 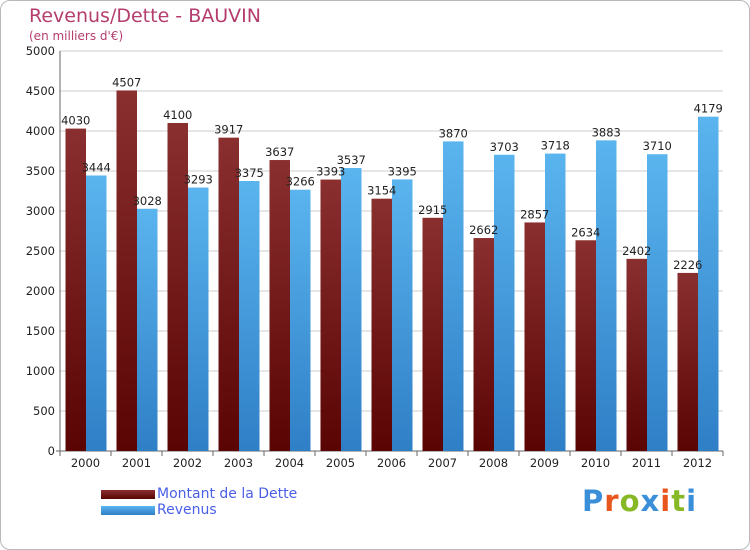 I want to click on data-label-debt-2010: 2634, so click(x=585, y=232).